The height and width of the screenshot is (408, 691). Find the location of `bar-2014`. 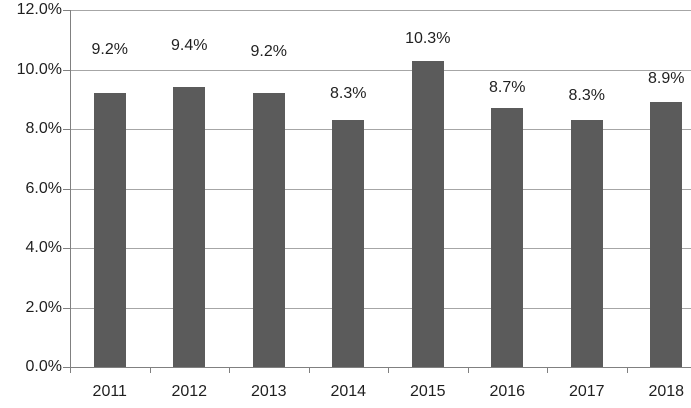

bar-2014 is located at coordinates (348, 243).